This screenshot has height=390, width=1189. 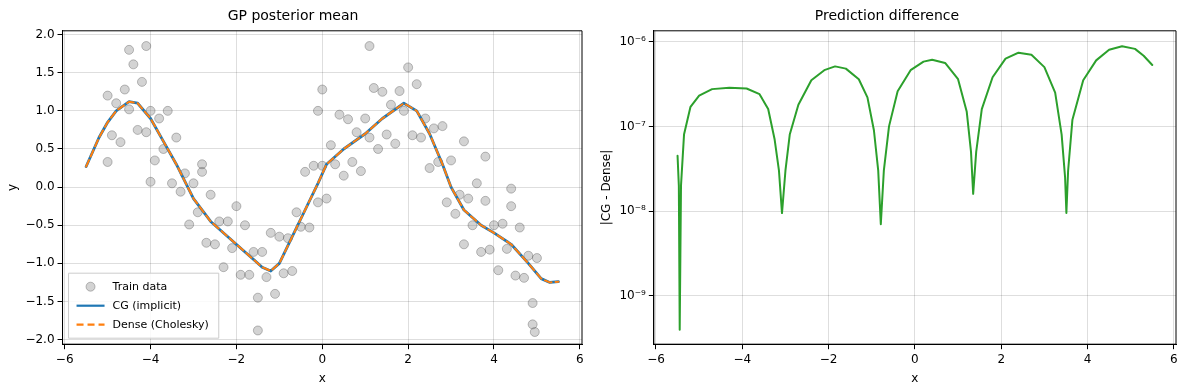 I want to click on y-axis-title: |CG - Dense|, so click(x=606, y=187).